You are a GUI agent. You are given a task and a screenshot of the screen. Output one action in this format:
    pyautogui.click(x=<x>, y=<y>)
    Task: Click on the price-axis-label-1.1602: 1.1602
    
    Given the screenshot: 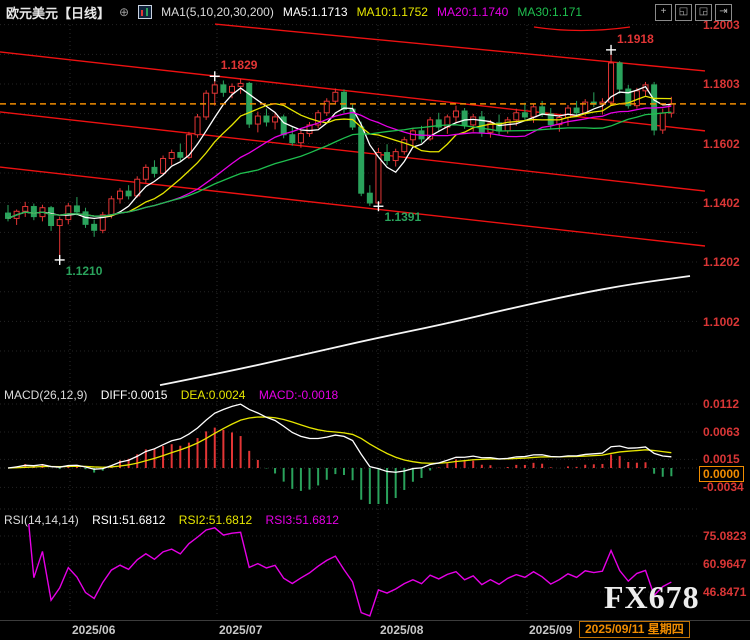 What is the action you would take?
    pyautogui.click(x=721, y=143)
    